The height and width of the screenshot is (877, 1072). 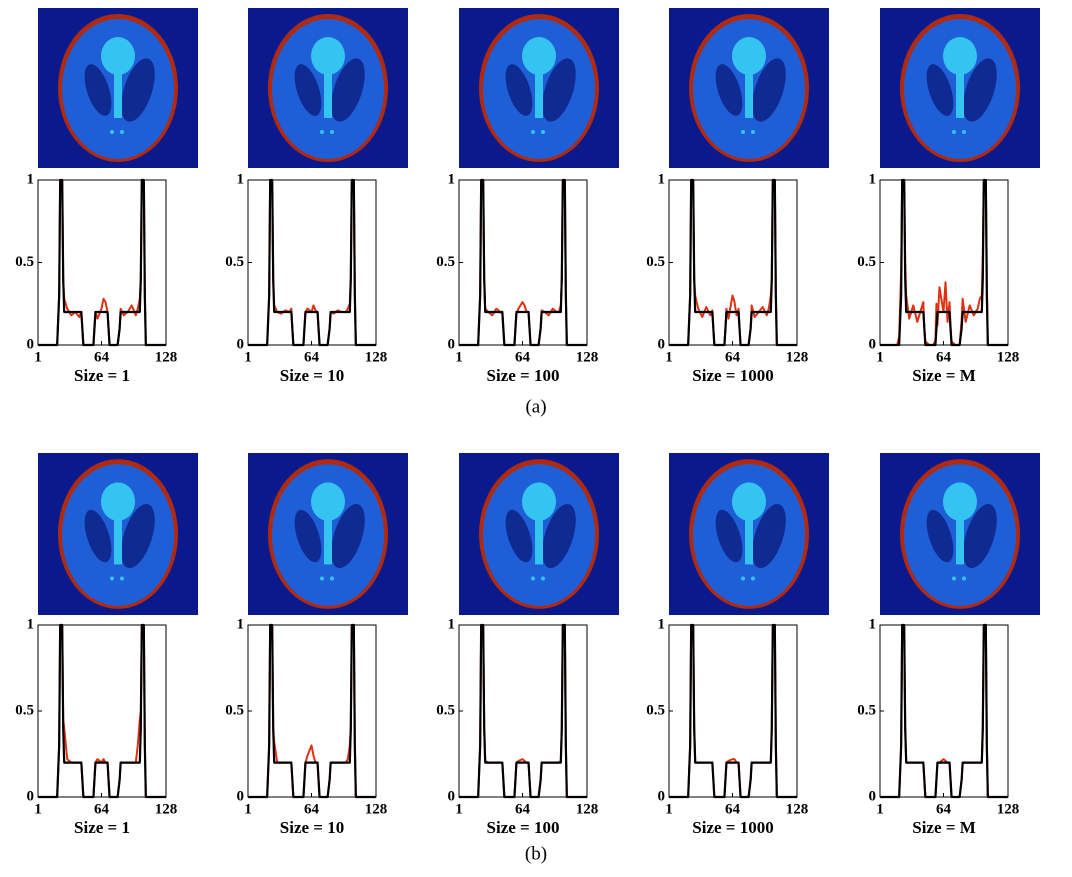 What do you see at coordinates (536, 853) in the screenshot?
I see `panel-label: (b)` at bounding box center [536, 853].